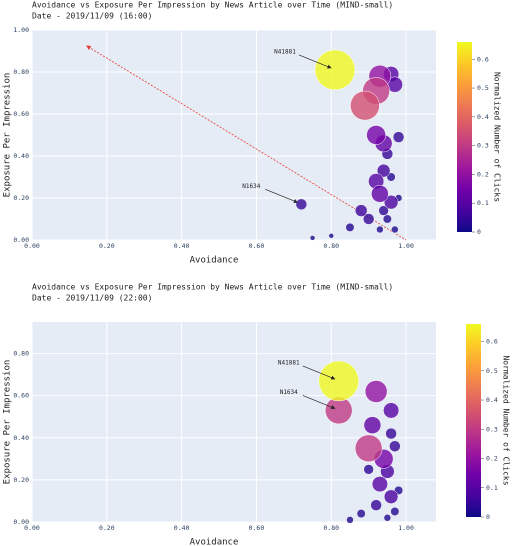 Image resolution: width=516 pixels, height=546 pixels. Describe the element at coordinates (92, 16) in the screenshot. I see `chart-subtitle: Date - 2019/11/09 (16:00)` at that location.